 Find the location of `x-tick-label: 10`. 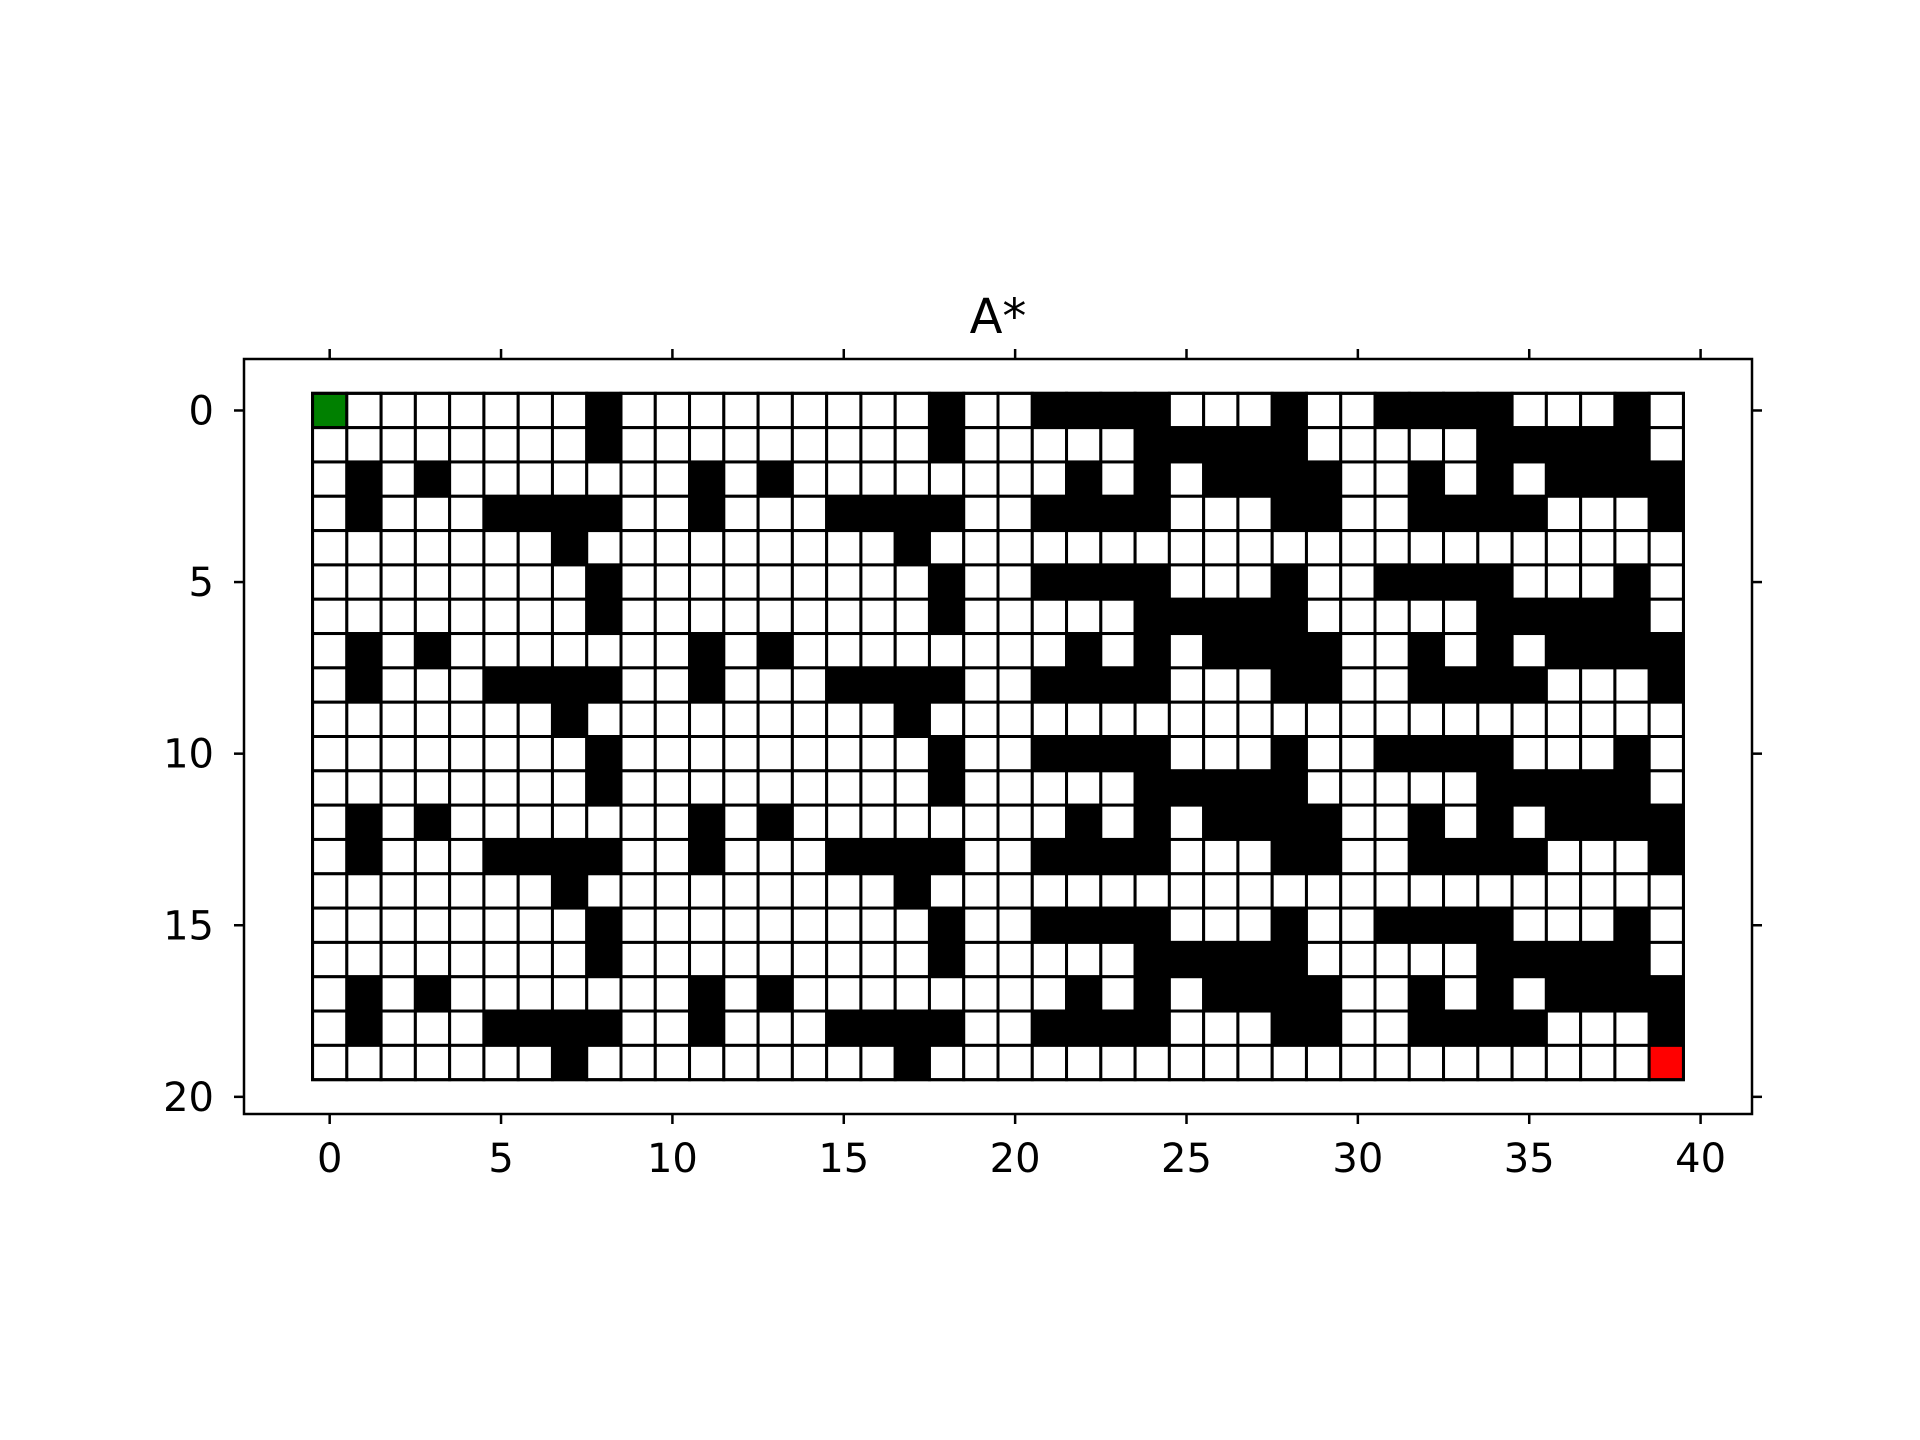

x-tick-label: 10 is located at coordinates (672, 1159).